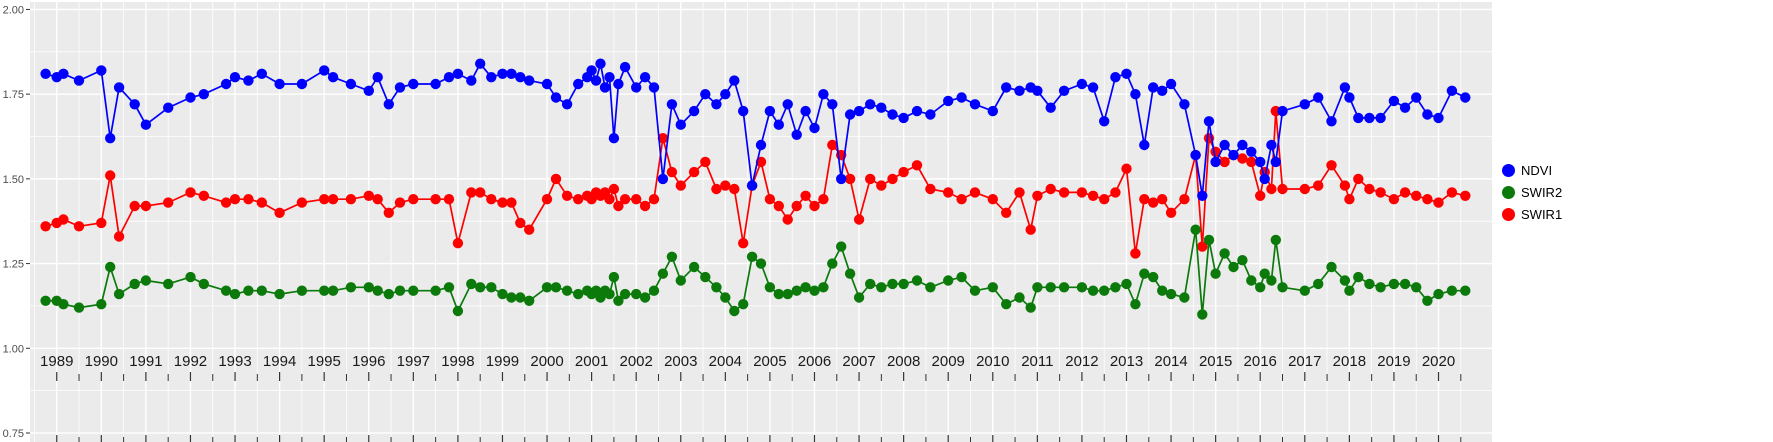 The image size is (1773, 442). I want to click on legend-key-ndvi-dot-icon, so click(1508, 170).